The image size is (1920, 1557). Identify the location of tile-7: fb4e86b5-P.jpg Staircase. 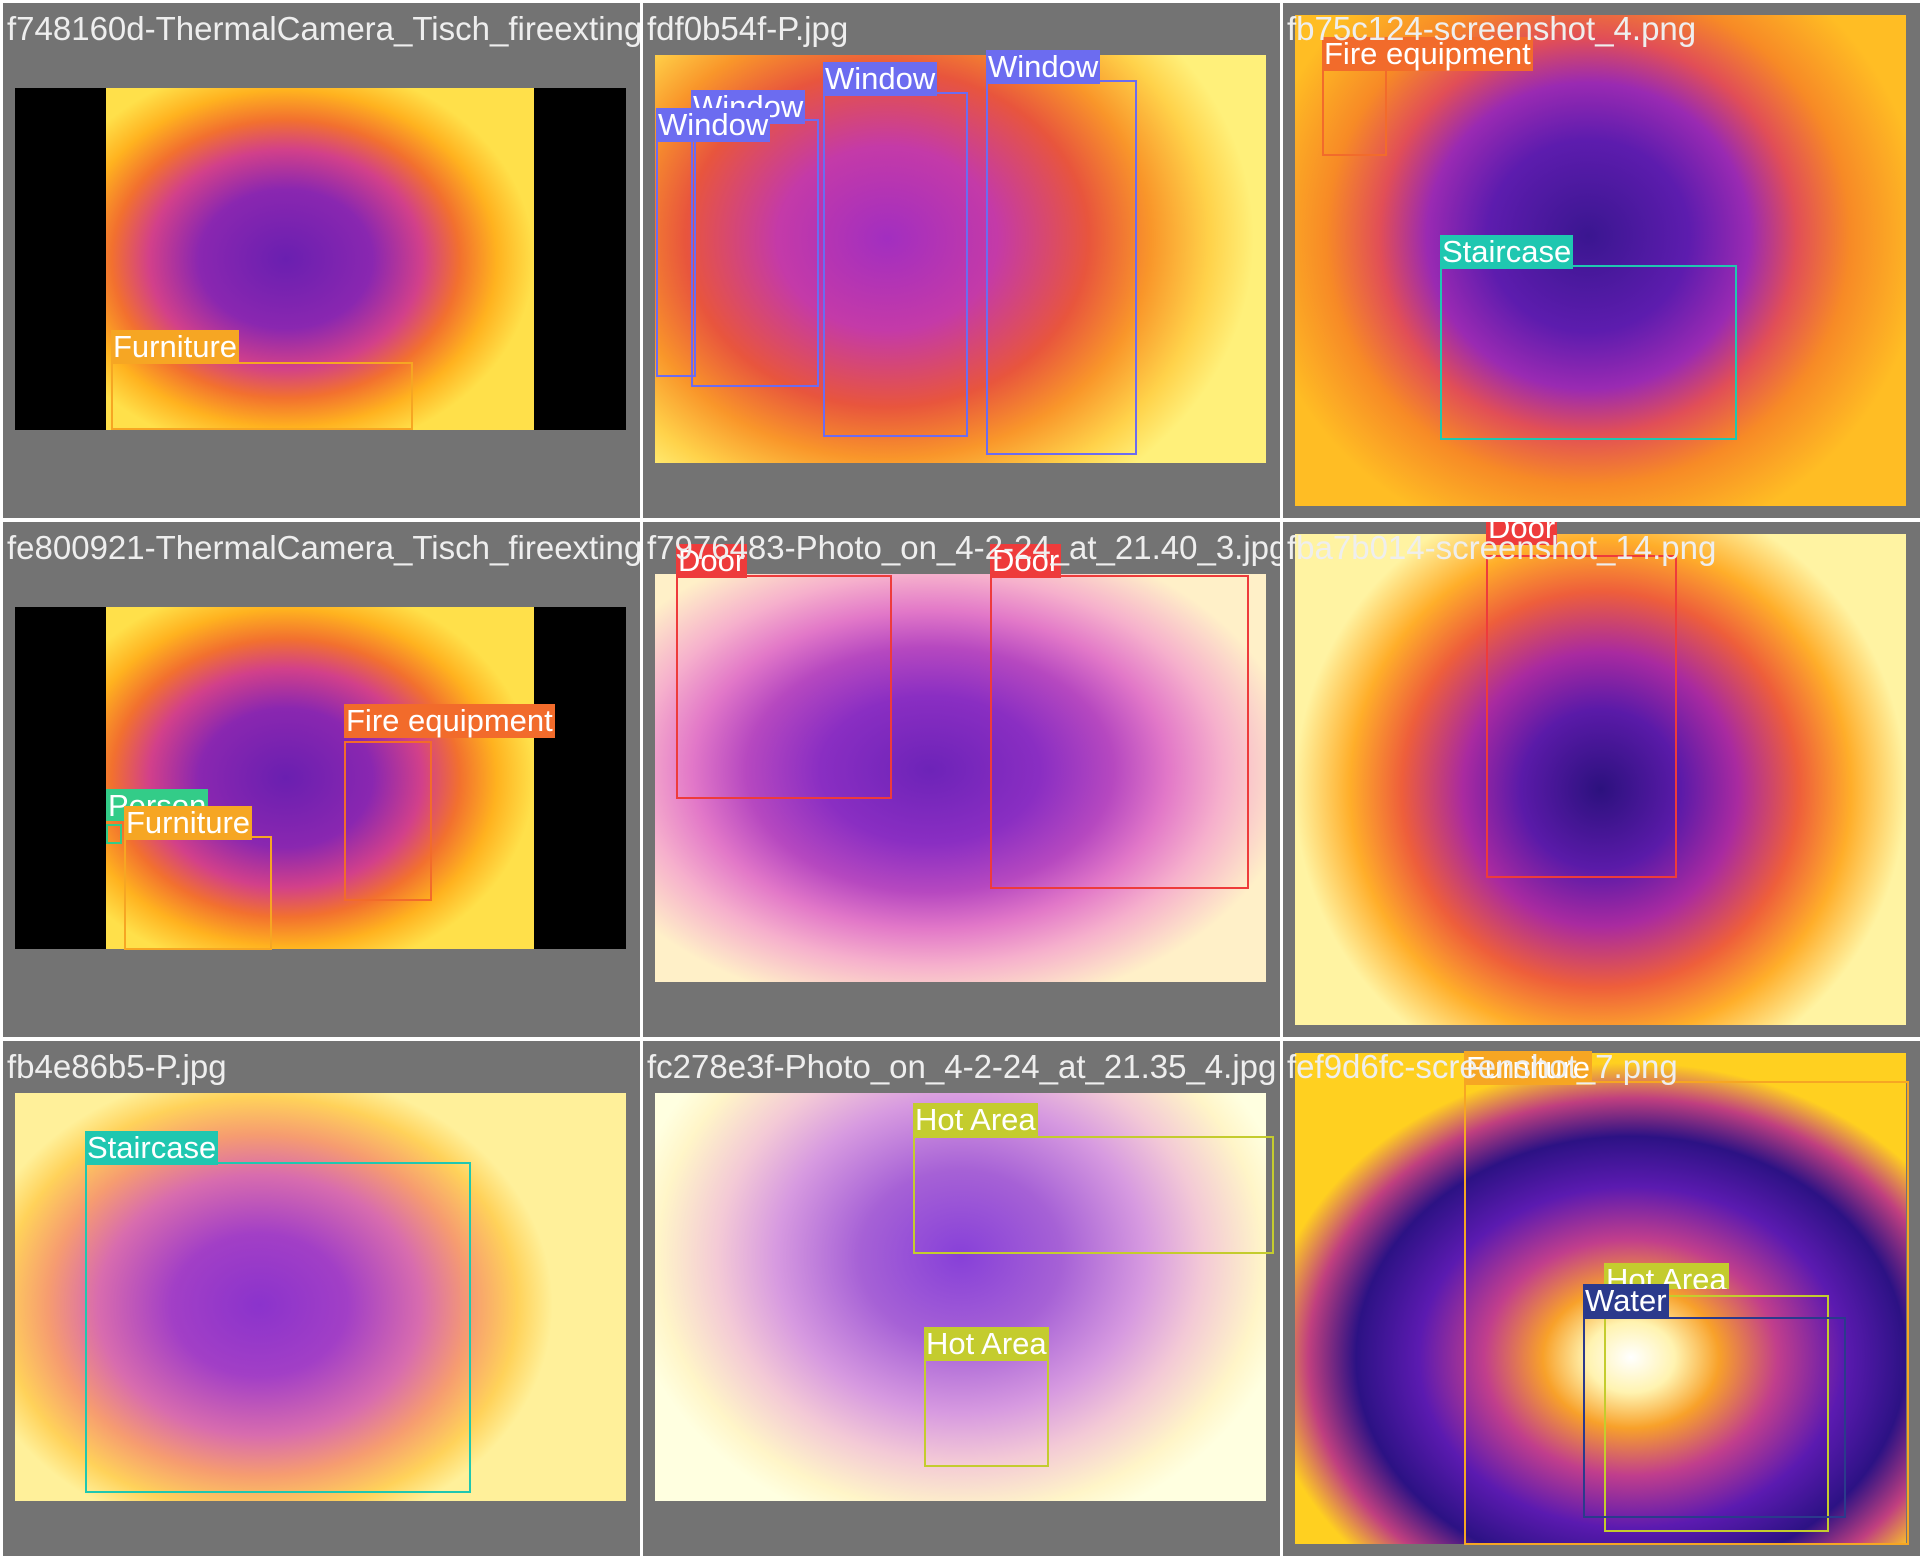
(321, 1298).